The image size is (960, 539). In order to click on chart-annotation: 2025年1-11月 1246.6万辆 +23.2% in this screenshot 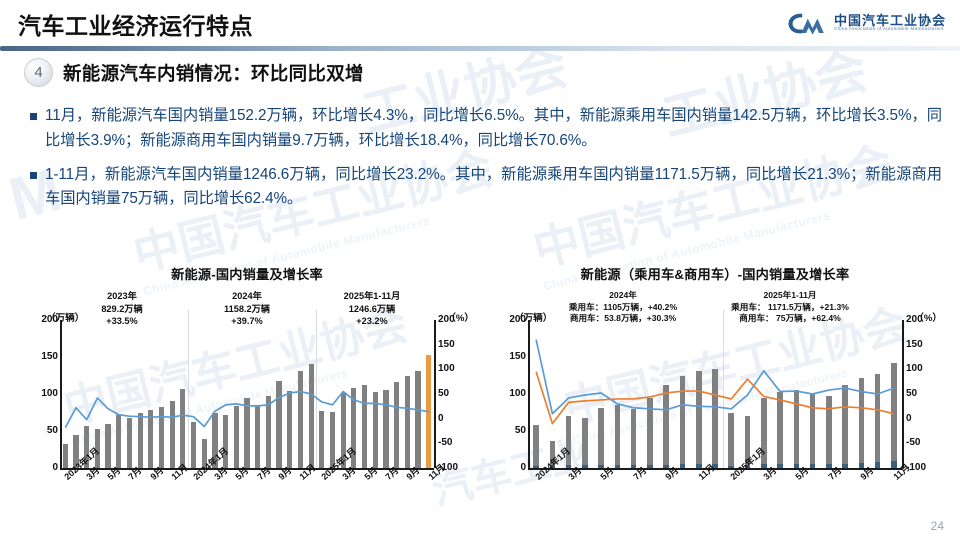, I will do `click(372, 309)`.